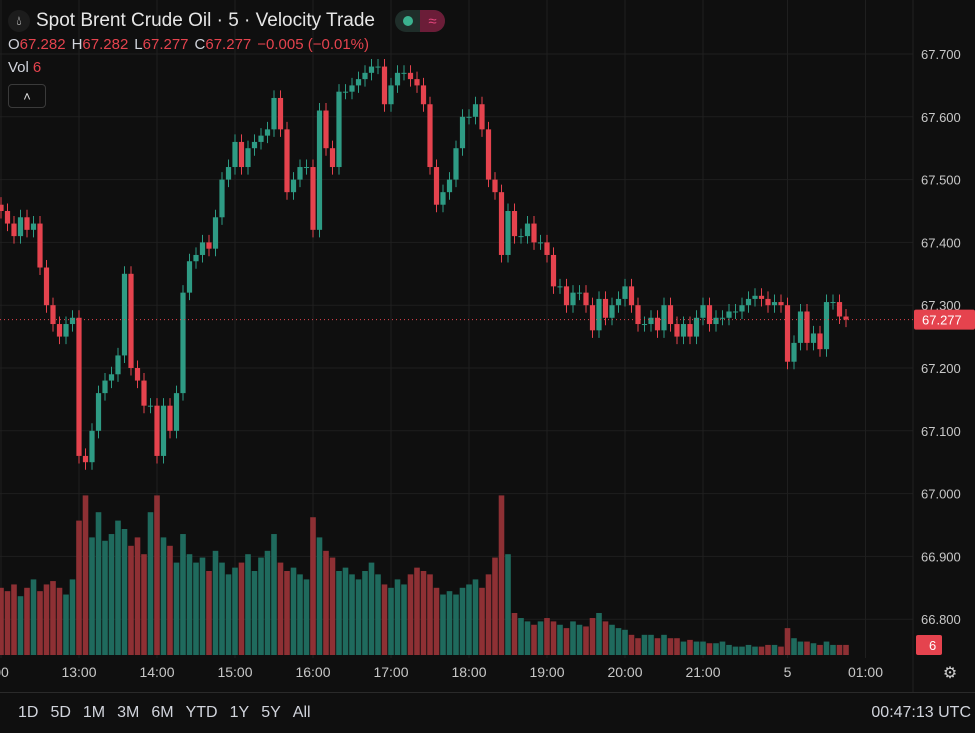  I want to click on range-1m: 1M, so click(94, 712).